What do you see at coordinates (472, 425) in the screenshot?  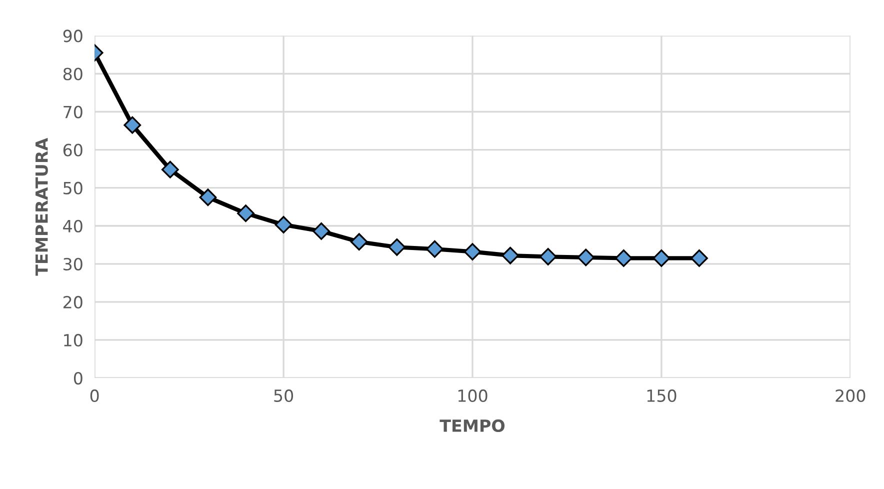 I see `x-axis-title: TEMPO` at bounding box center [472, 425].